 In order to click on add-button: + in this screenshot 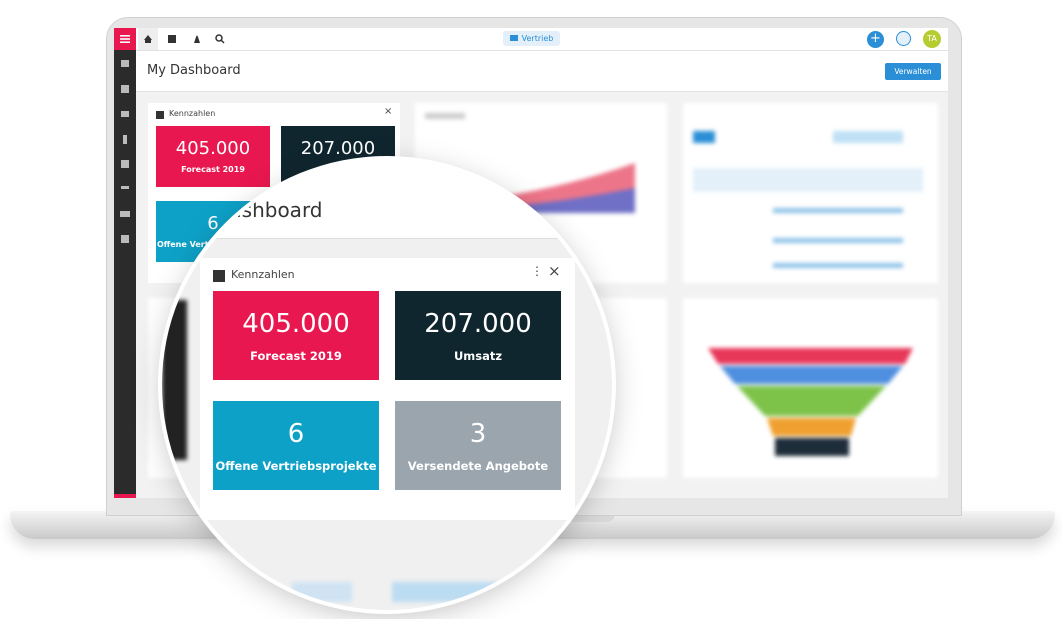, I will do `click(875, 39)`.